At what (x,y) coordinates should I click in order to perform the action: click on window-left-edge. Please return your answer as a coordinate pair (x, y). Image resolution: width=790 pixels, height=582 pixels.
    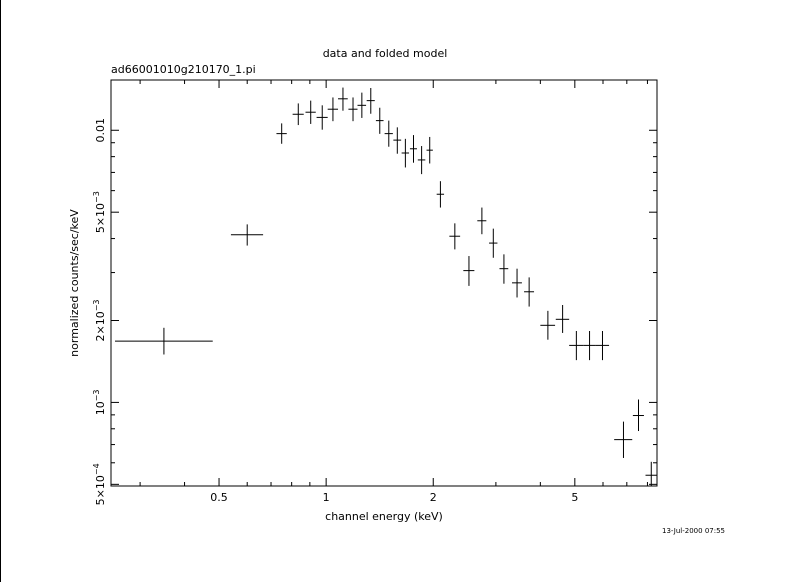
    Looking at the image, I should click on (0, 291).